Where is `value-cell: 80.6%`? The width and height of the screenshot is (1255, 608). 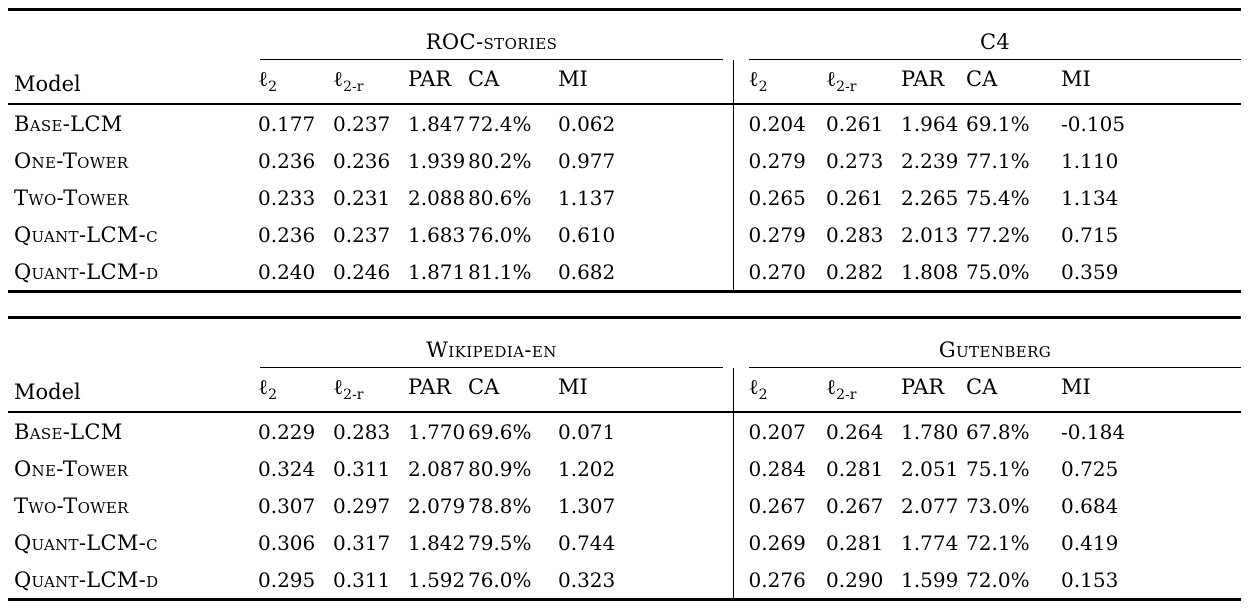
value-cell: 80.6% is located at coordinates (500, 197).